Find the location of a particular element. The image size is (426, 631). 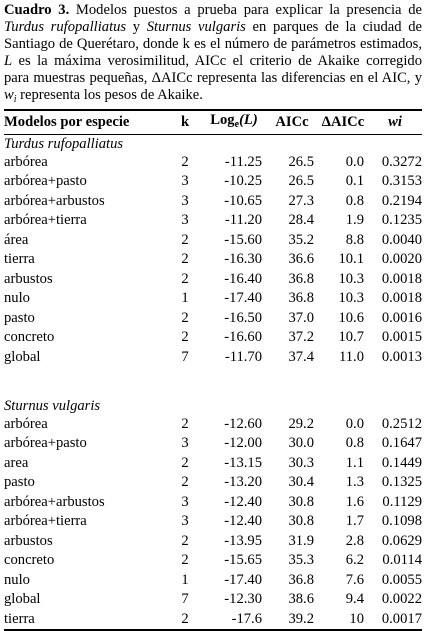

cell-log: -15.60 is located at coordinates (243, 239).